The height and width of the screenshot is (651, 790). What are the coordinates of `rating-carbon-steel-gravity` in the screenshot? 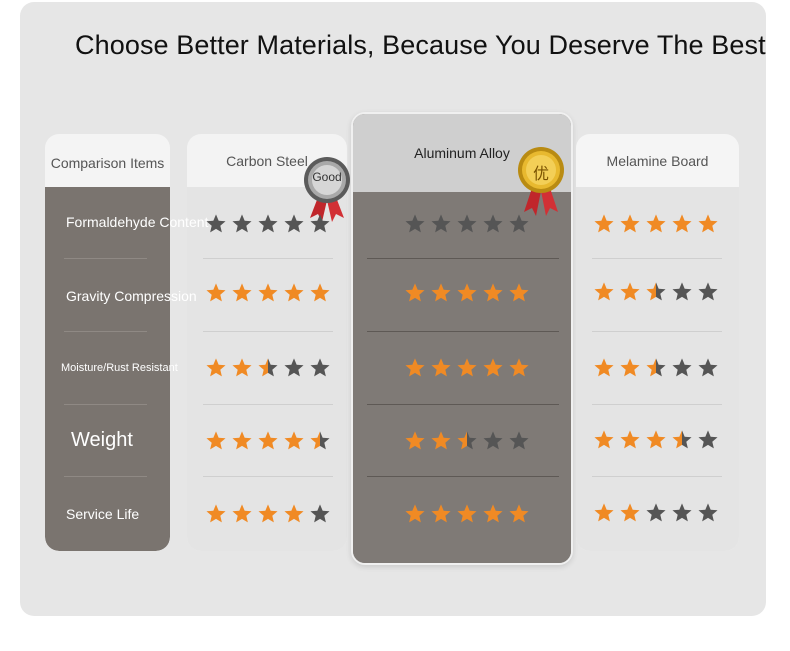 It's located at (268, 293).